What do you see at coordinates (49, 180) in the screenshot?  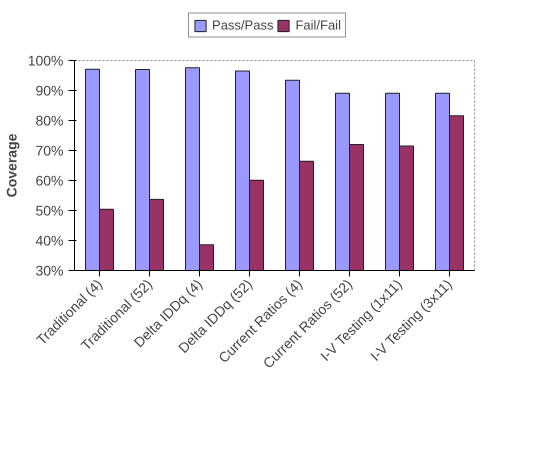 I see `y-tick-label: 60%` at bounding box center [49, 180].